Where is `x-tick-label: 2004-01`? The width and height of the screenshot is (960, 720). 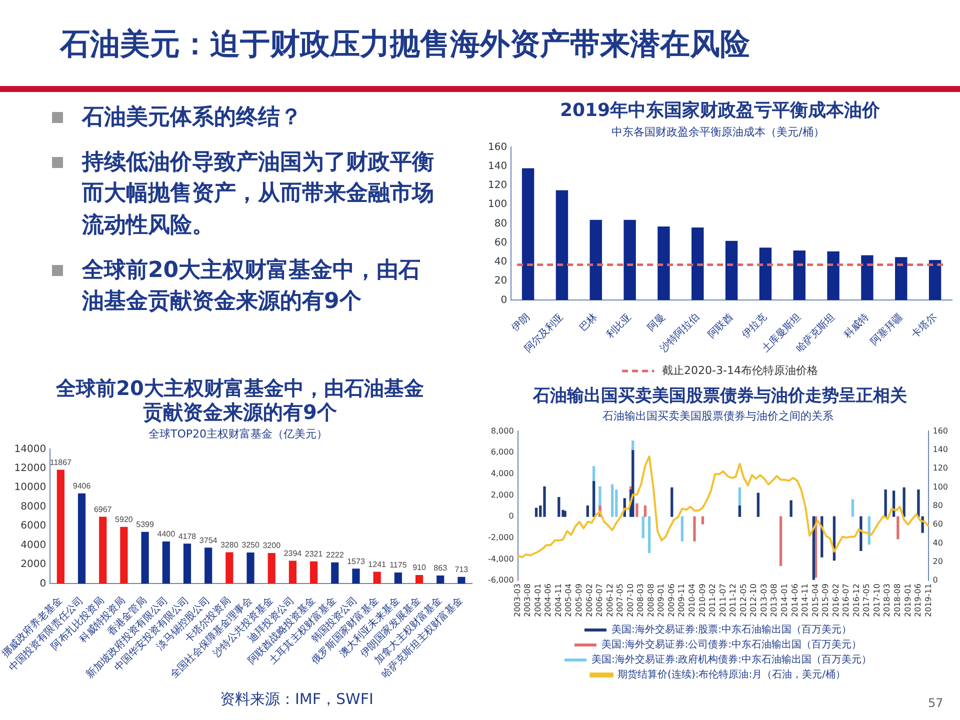
x-tick-label: 2004-01 is located at coordinates (537, 601).